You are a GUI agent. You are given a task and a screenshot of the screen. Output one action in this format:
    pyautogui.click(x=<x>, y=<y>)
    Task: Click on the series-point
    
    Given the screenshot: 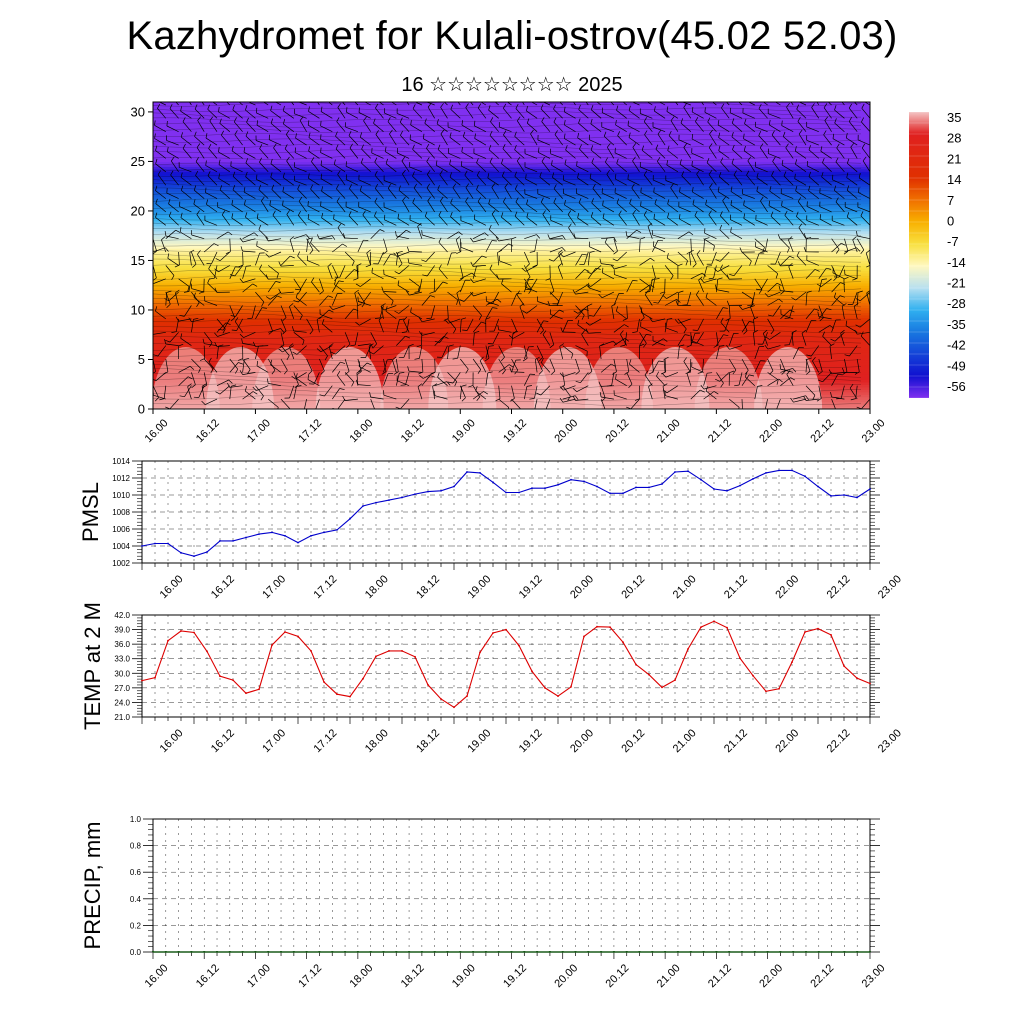 What is the action you would take?
    pyautogui.click(x=298, y=542)
    